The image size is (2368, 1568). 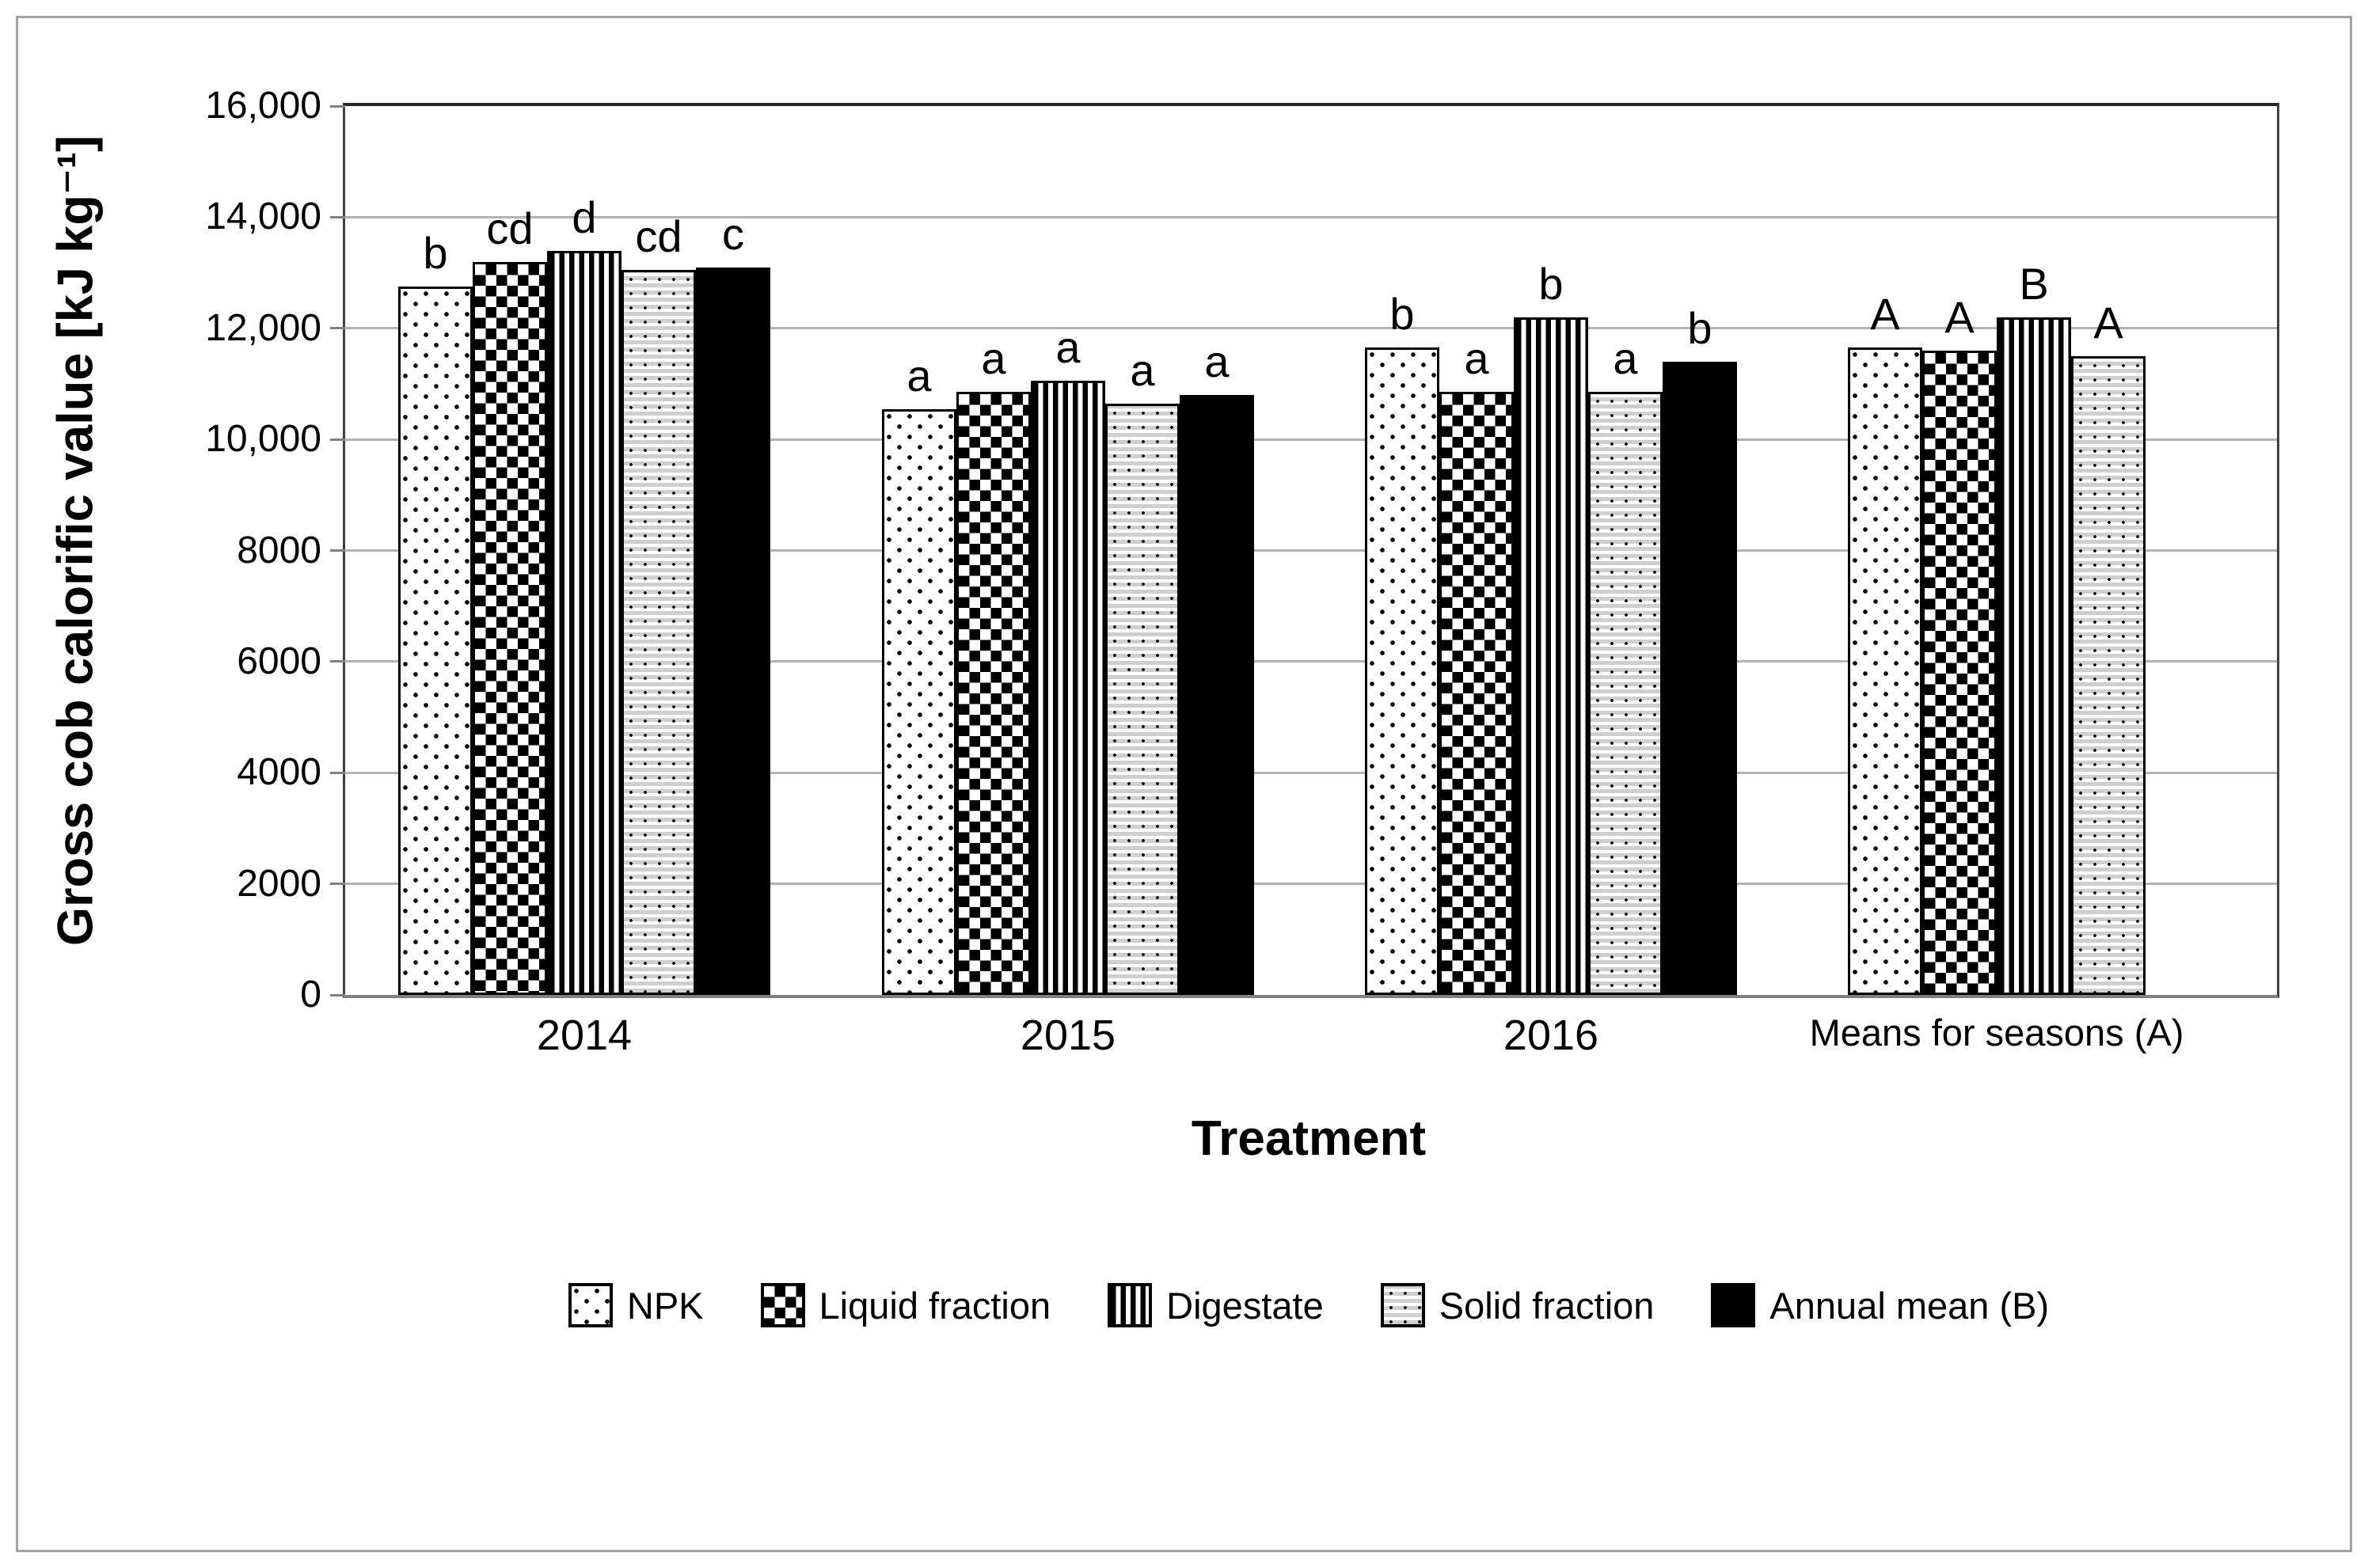 I want to click on significance-letter: B, so click(x=2034, y=283).